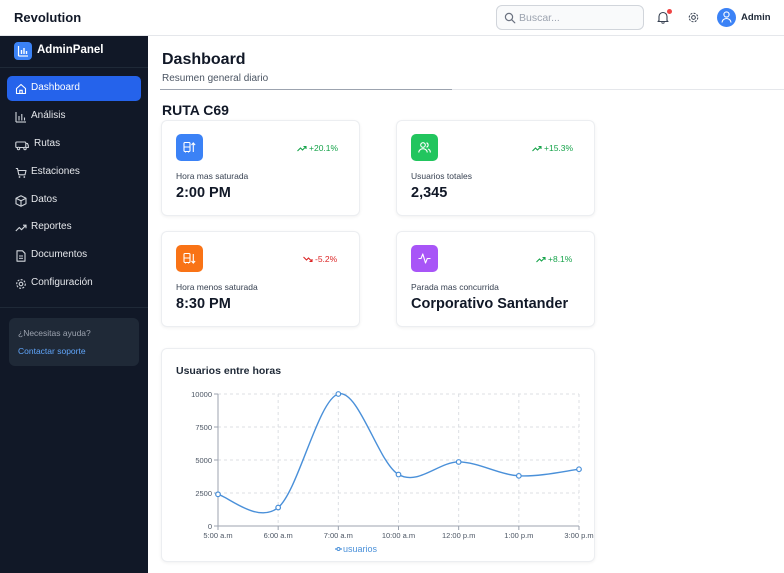 The height and width of the screenshot is (573, 784). I want to click on x-tick-label: 3:00 p.m, so click(578, 535).